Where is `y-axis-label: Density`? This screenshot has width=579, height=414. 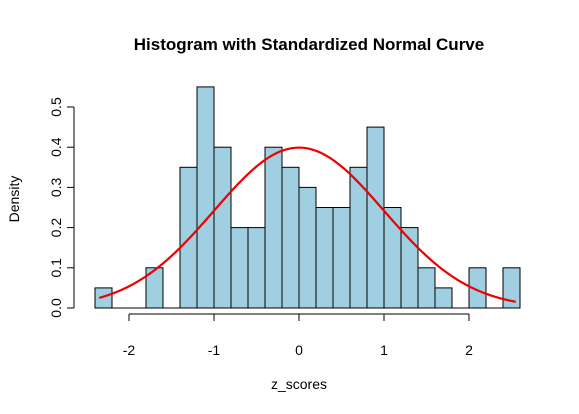
y-axis-label: Density is located at coordinates (14, 199).